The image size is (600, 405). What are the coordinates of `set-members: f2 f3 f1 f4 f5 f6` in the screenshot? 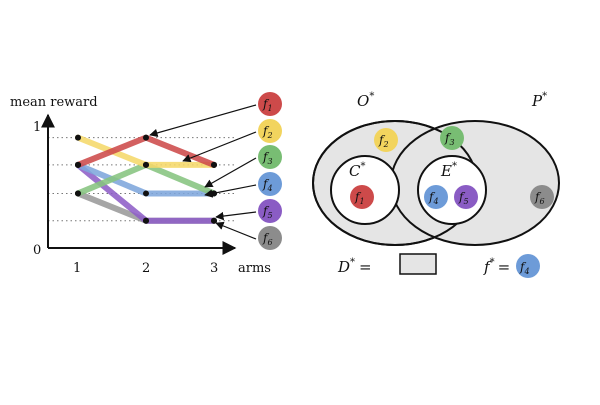 It's located at (452, 167).